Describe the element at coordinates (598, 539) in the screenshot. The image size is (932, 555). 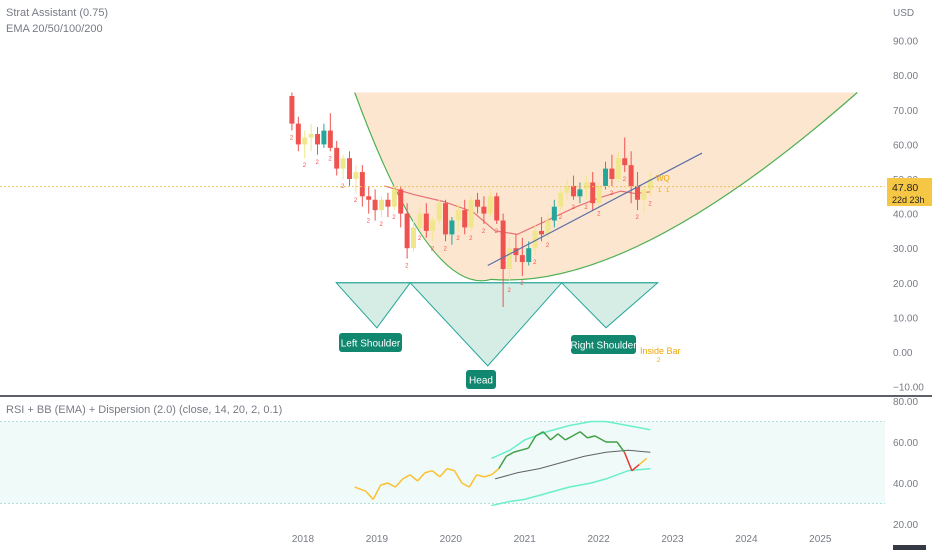
I see `time-tick-label: 2022` at that location.